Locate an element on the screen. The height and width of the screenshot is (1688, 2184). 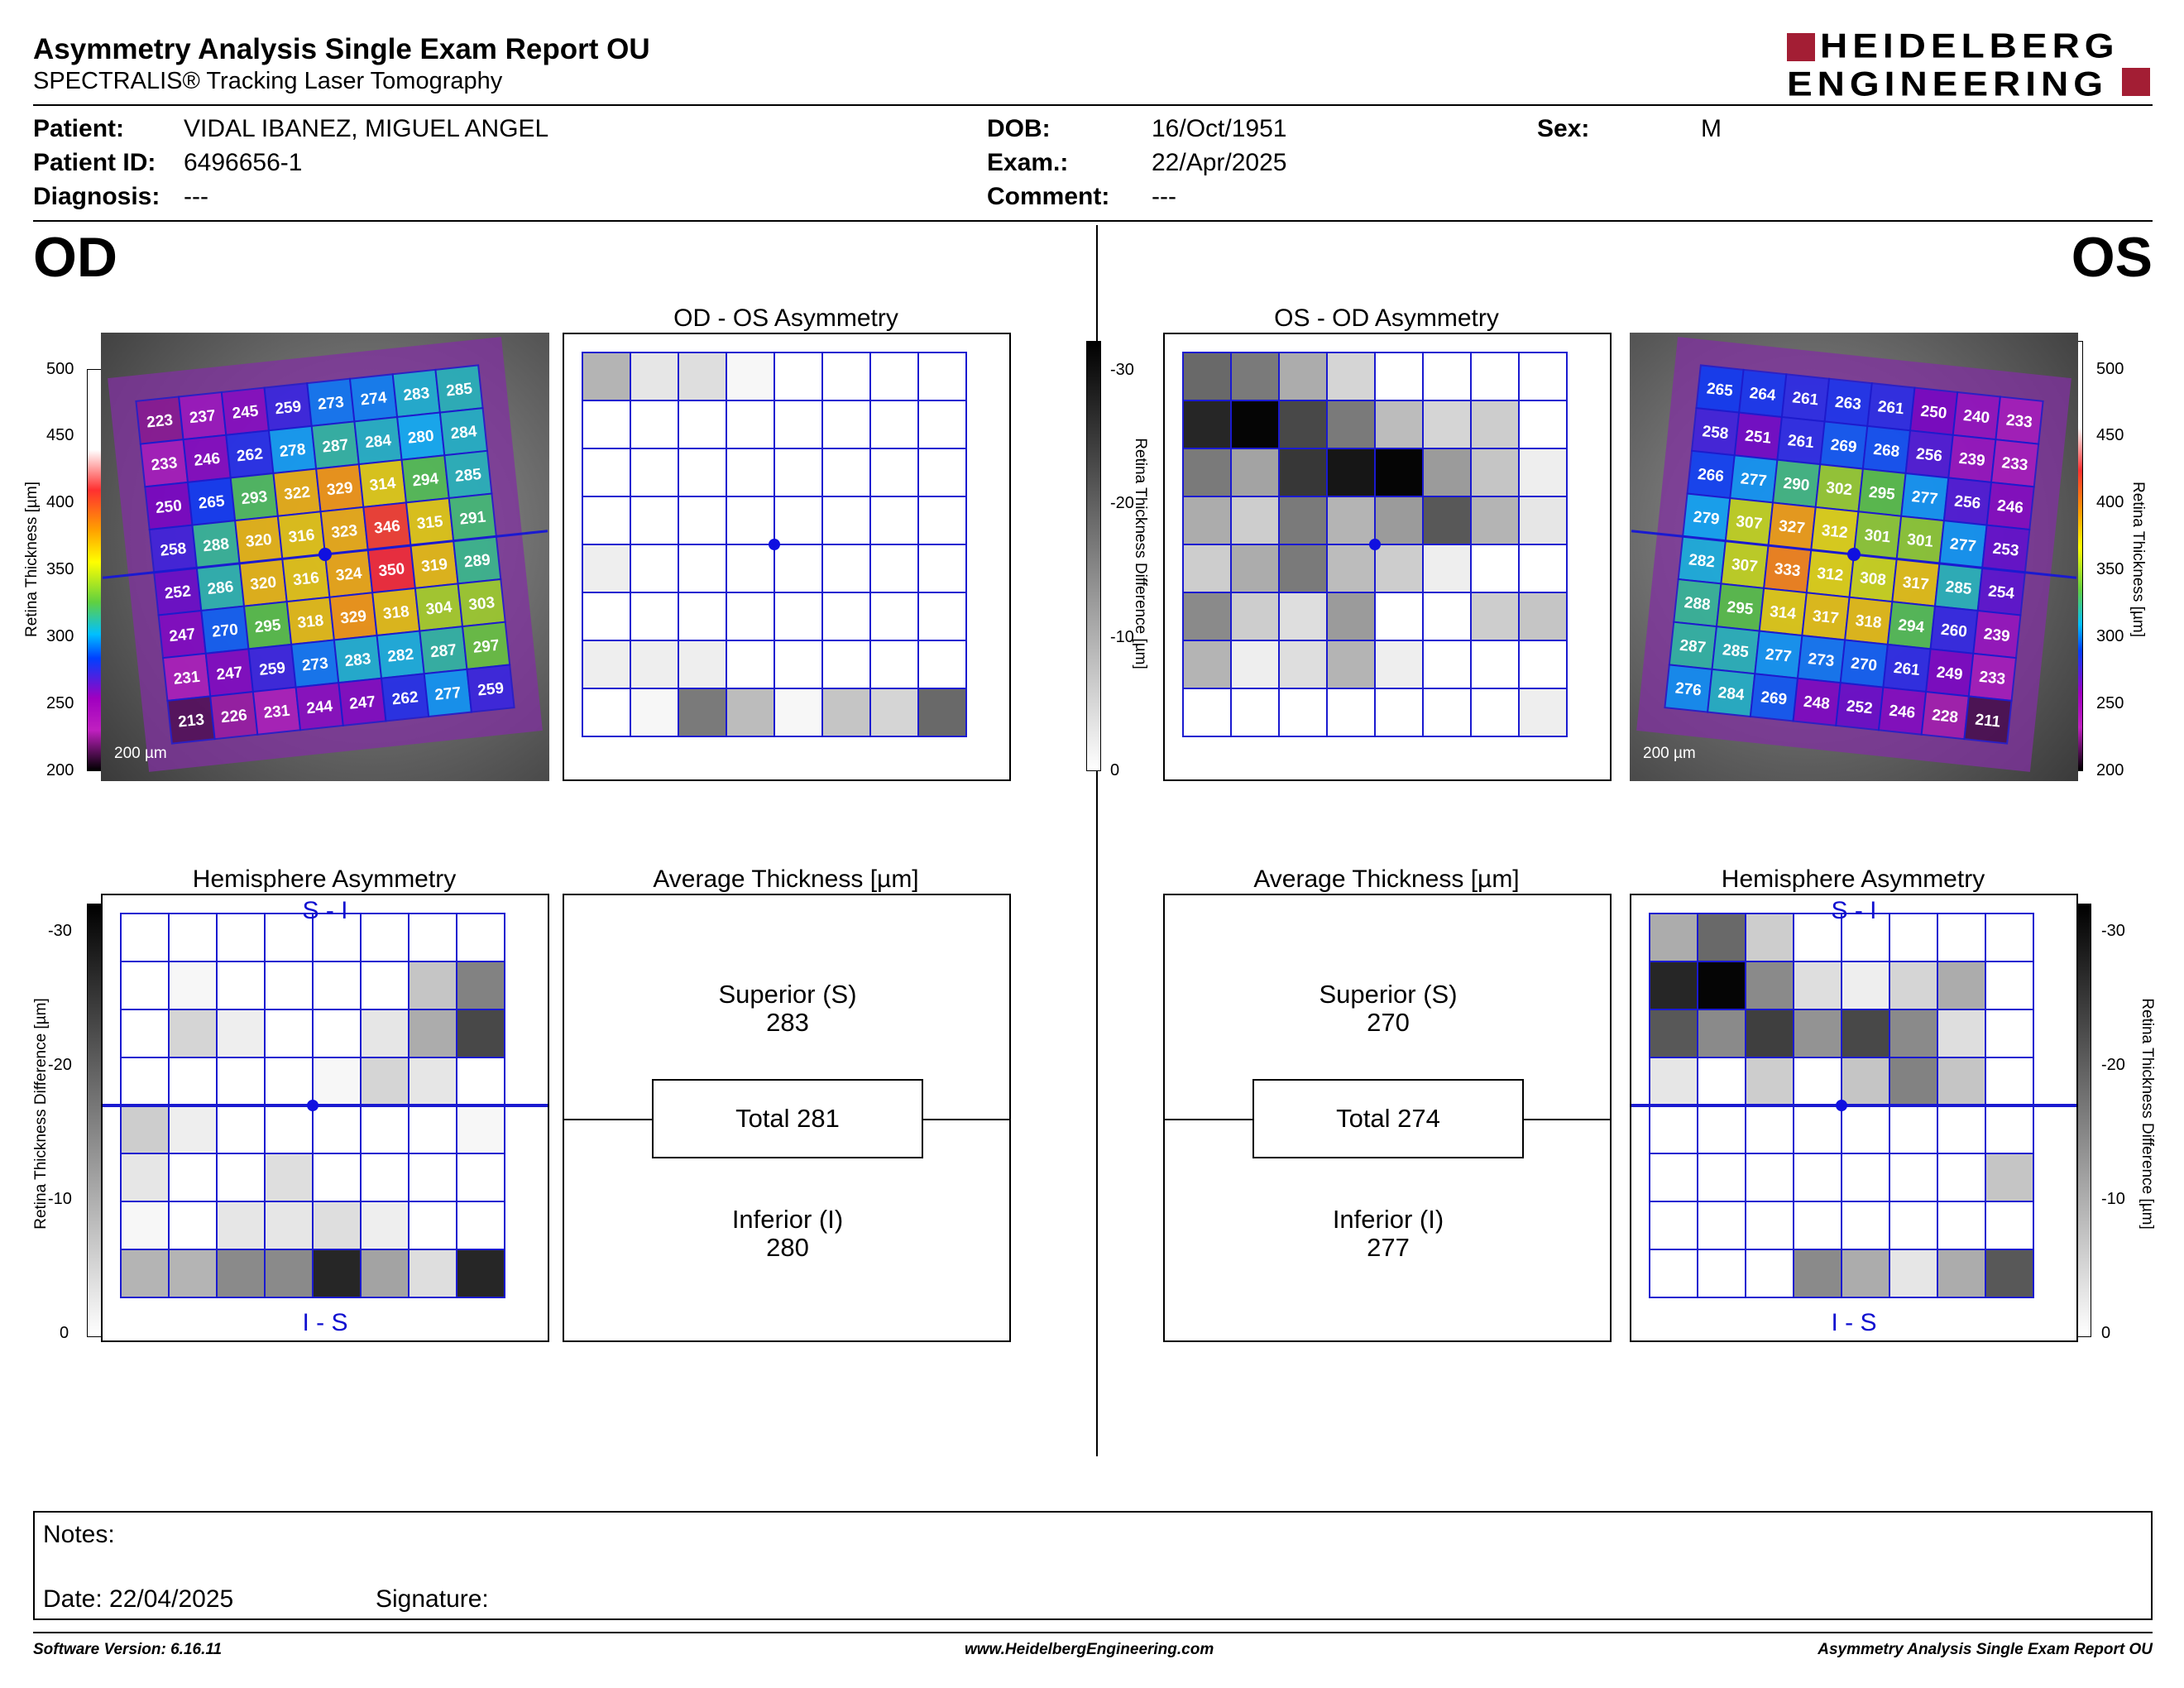
od-thickness-sector-value: 291 is located at coordinates (473, 518).